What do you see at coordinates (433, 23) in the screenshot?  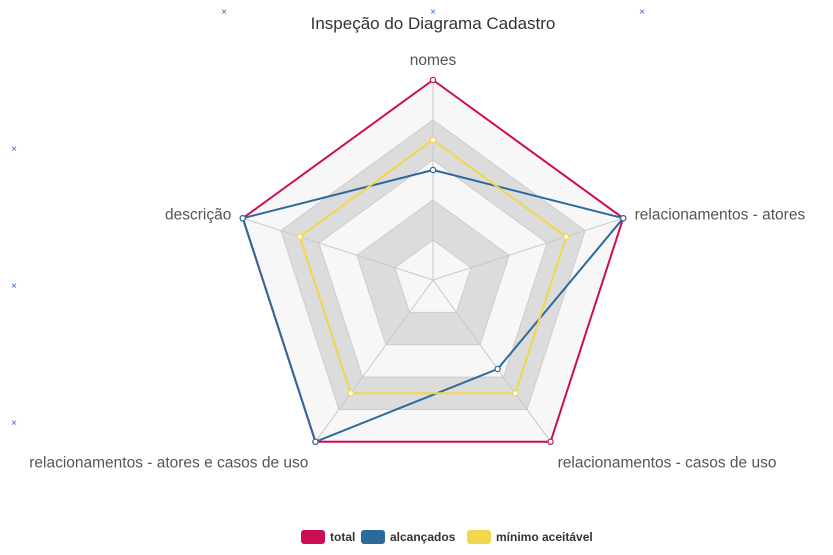 I see `chart-title: Inspeção do Diagrama Cadastro` at bounding box center [433, 23].